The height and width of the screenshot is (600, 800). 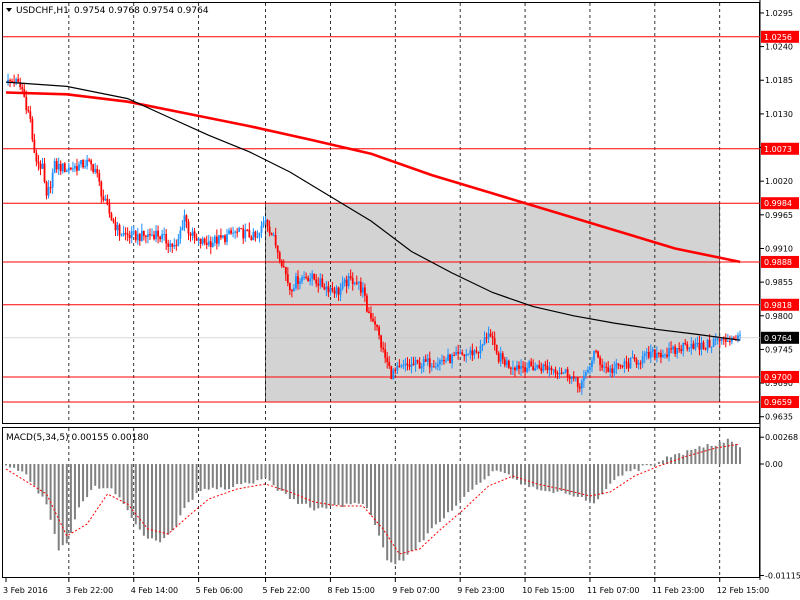 I want to click on collapse-triangle-icon, so click(x=9, y=10).